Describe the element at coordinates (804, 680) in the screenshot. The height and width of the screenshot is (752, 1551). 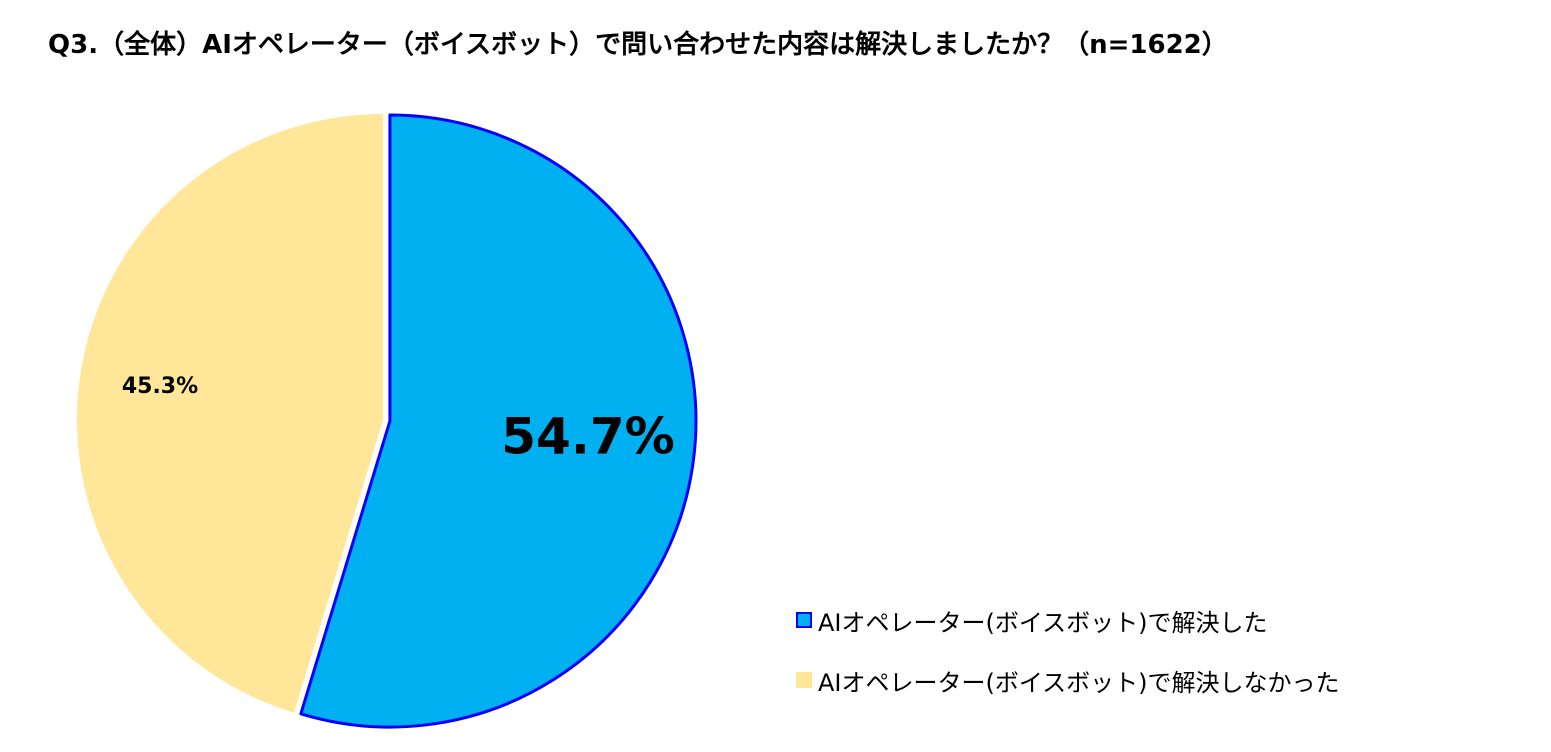
I see `legend-swatch-not-resolved` at that location.